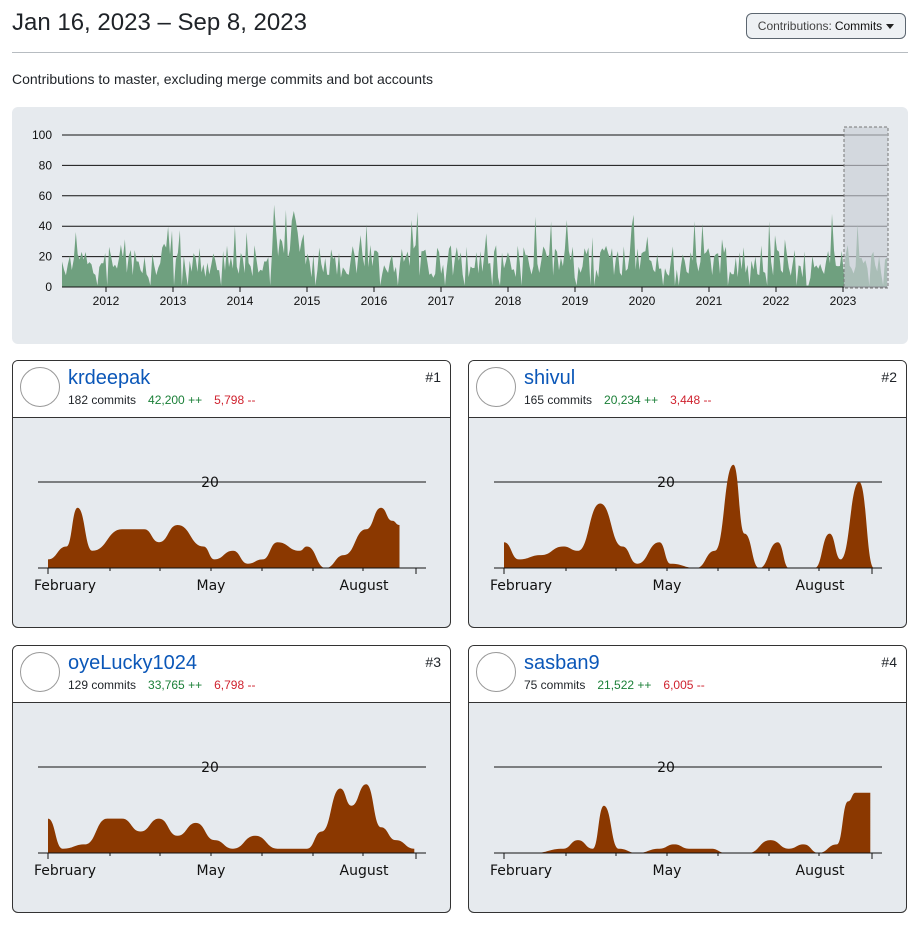 Image resolution: width=921 pixels, height=926 pixels. What do you see at coordinates (562, 663) in the screenshot?
I see `contributor-username-link: sasban9` at bounding box center [562, 663].